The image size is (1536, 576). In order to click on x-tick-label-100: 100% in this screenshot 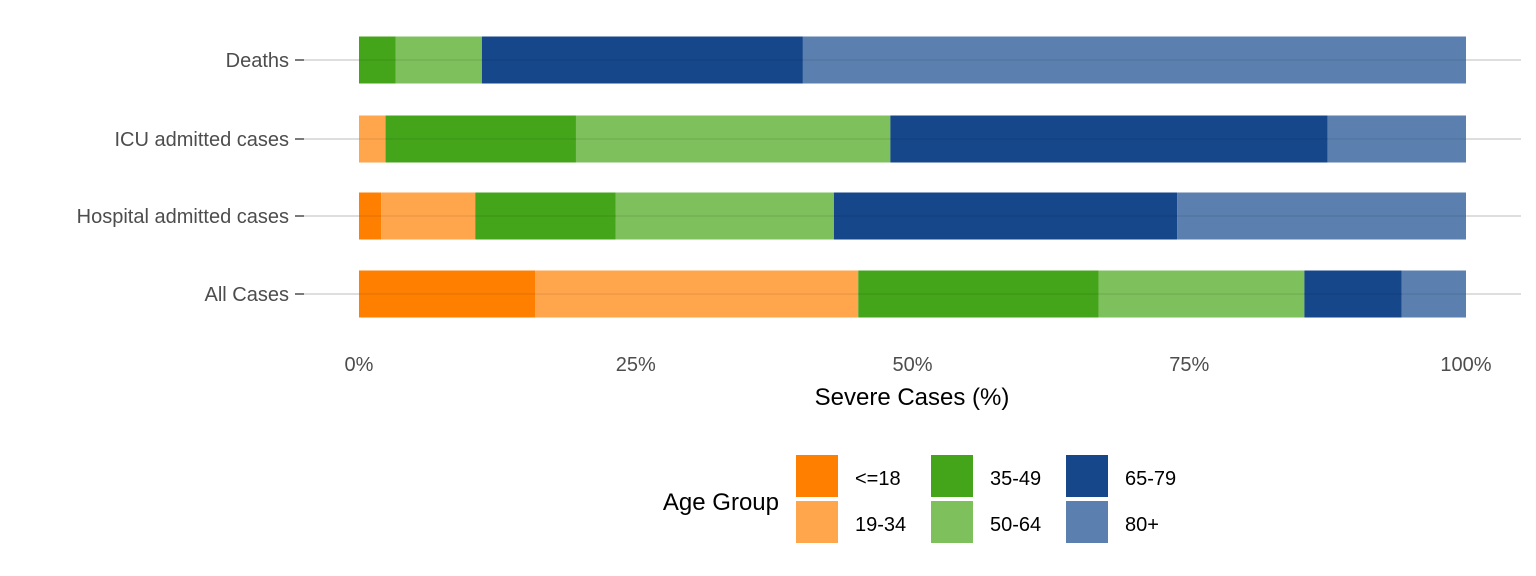, I will do `click(1465, 365)`.